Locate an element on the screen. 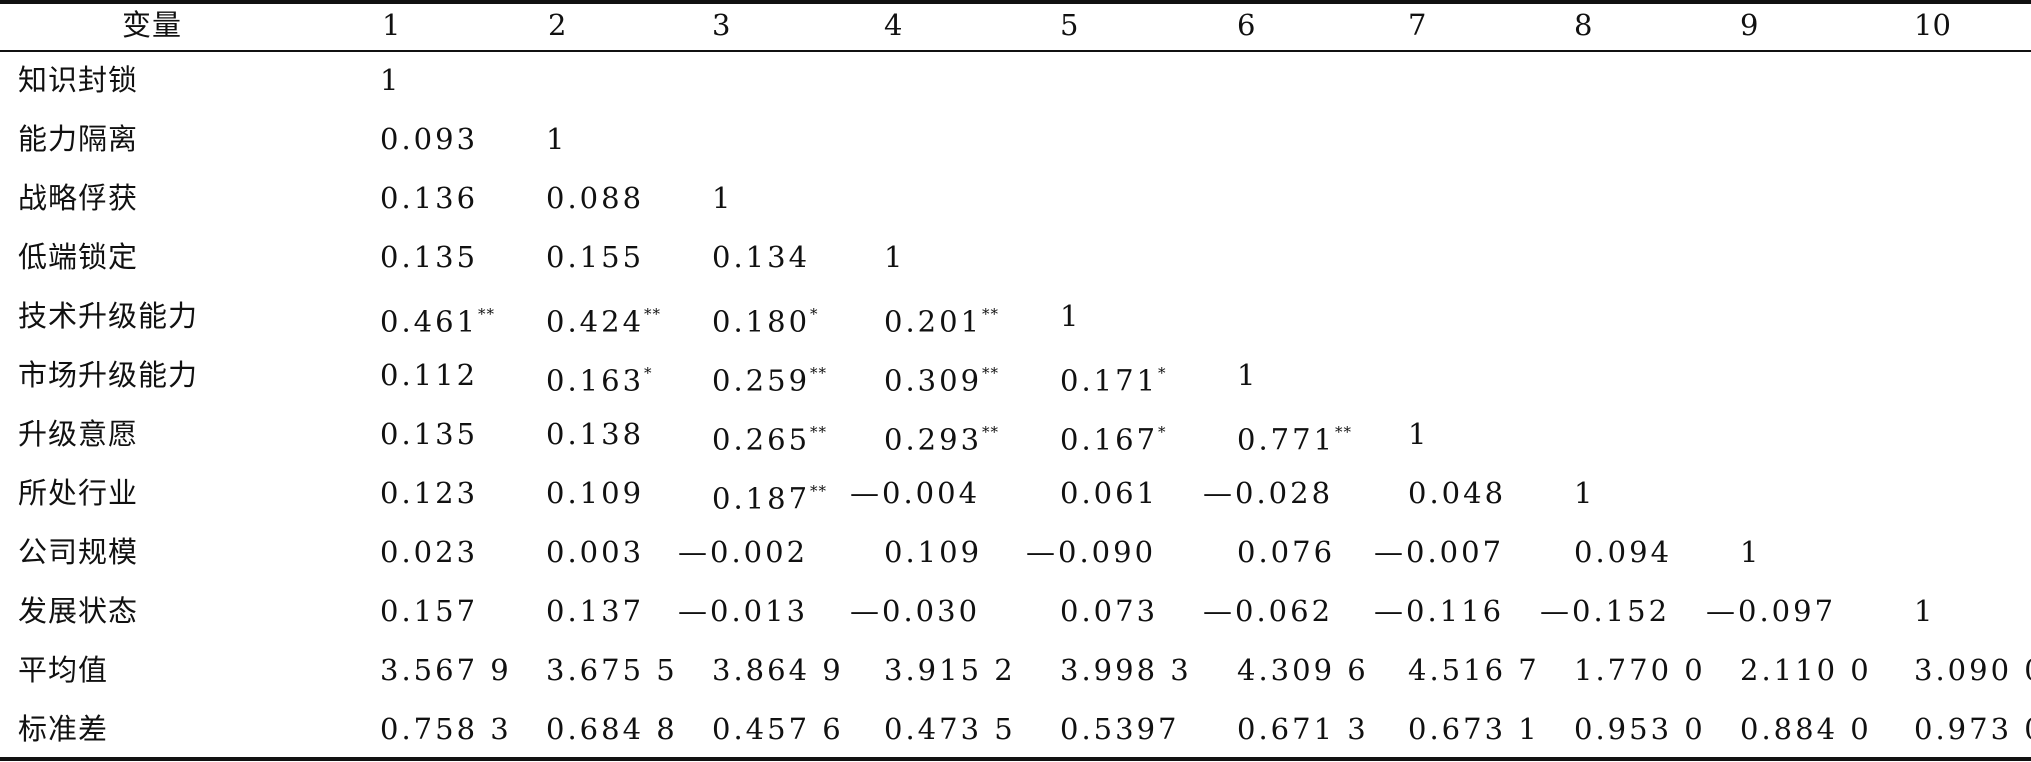 The width and height of the screenshot is (2031, 762). cell-value: 3.998 3 is located at coordinates (1126, 670).